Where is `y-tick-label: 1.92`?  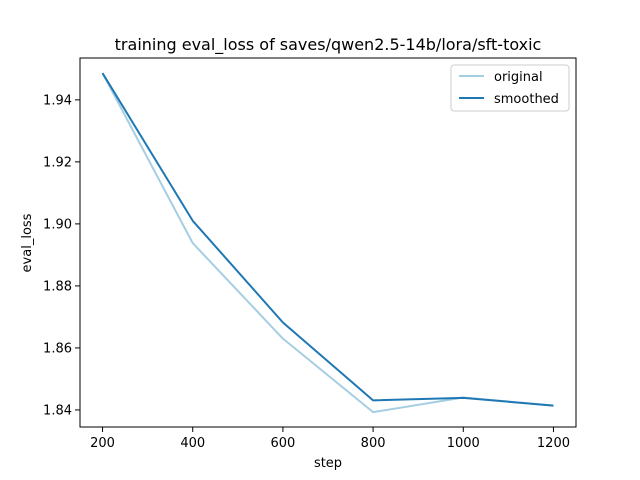
y-tick-label: 1.92 is located at coordinates (57, 162).